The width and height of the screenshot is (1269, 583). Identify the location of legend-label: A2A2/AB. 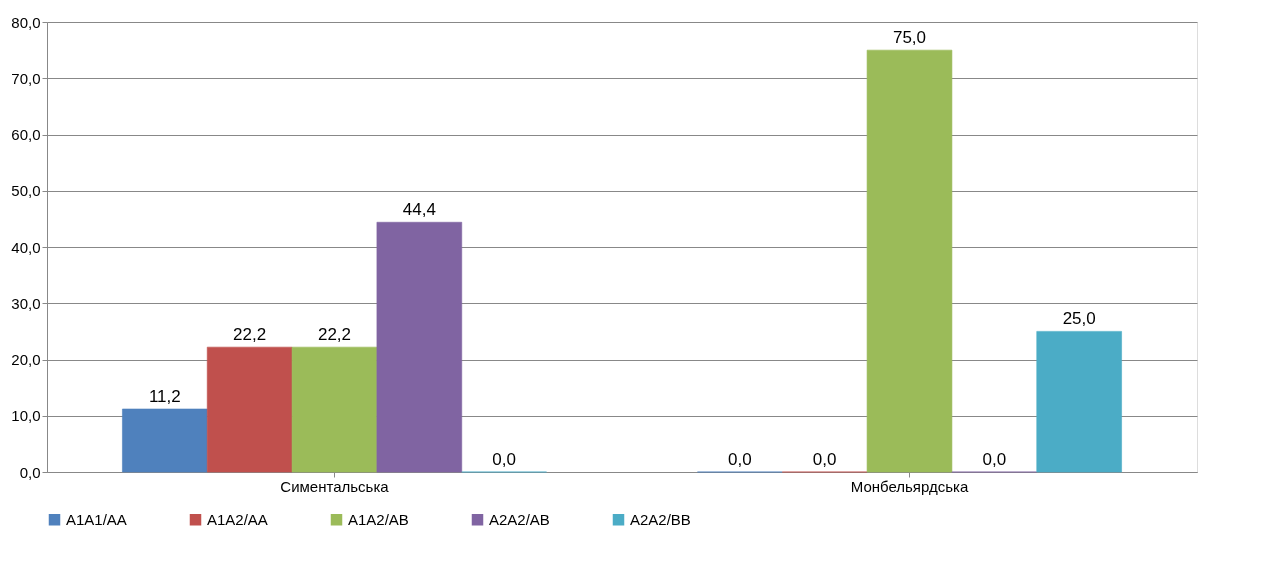
(519, 519).